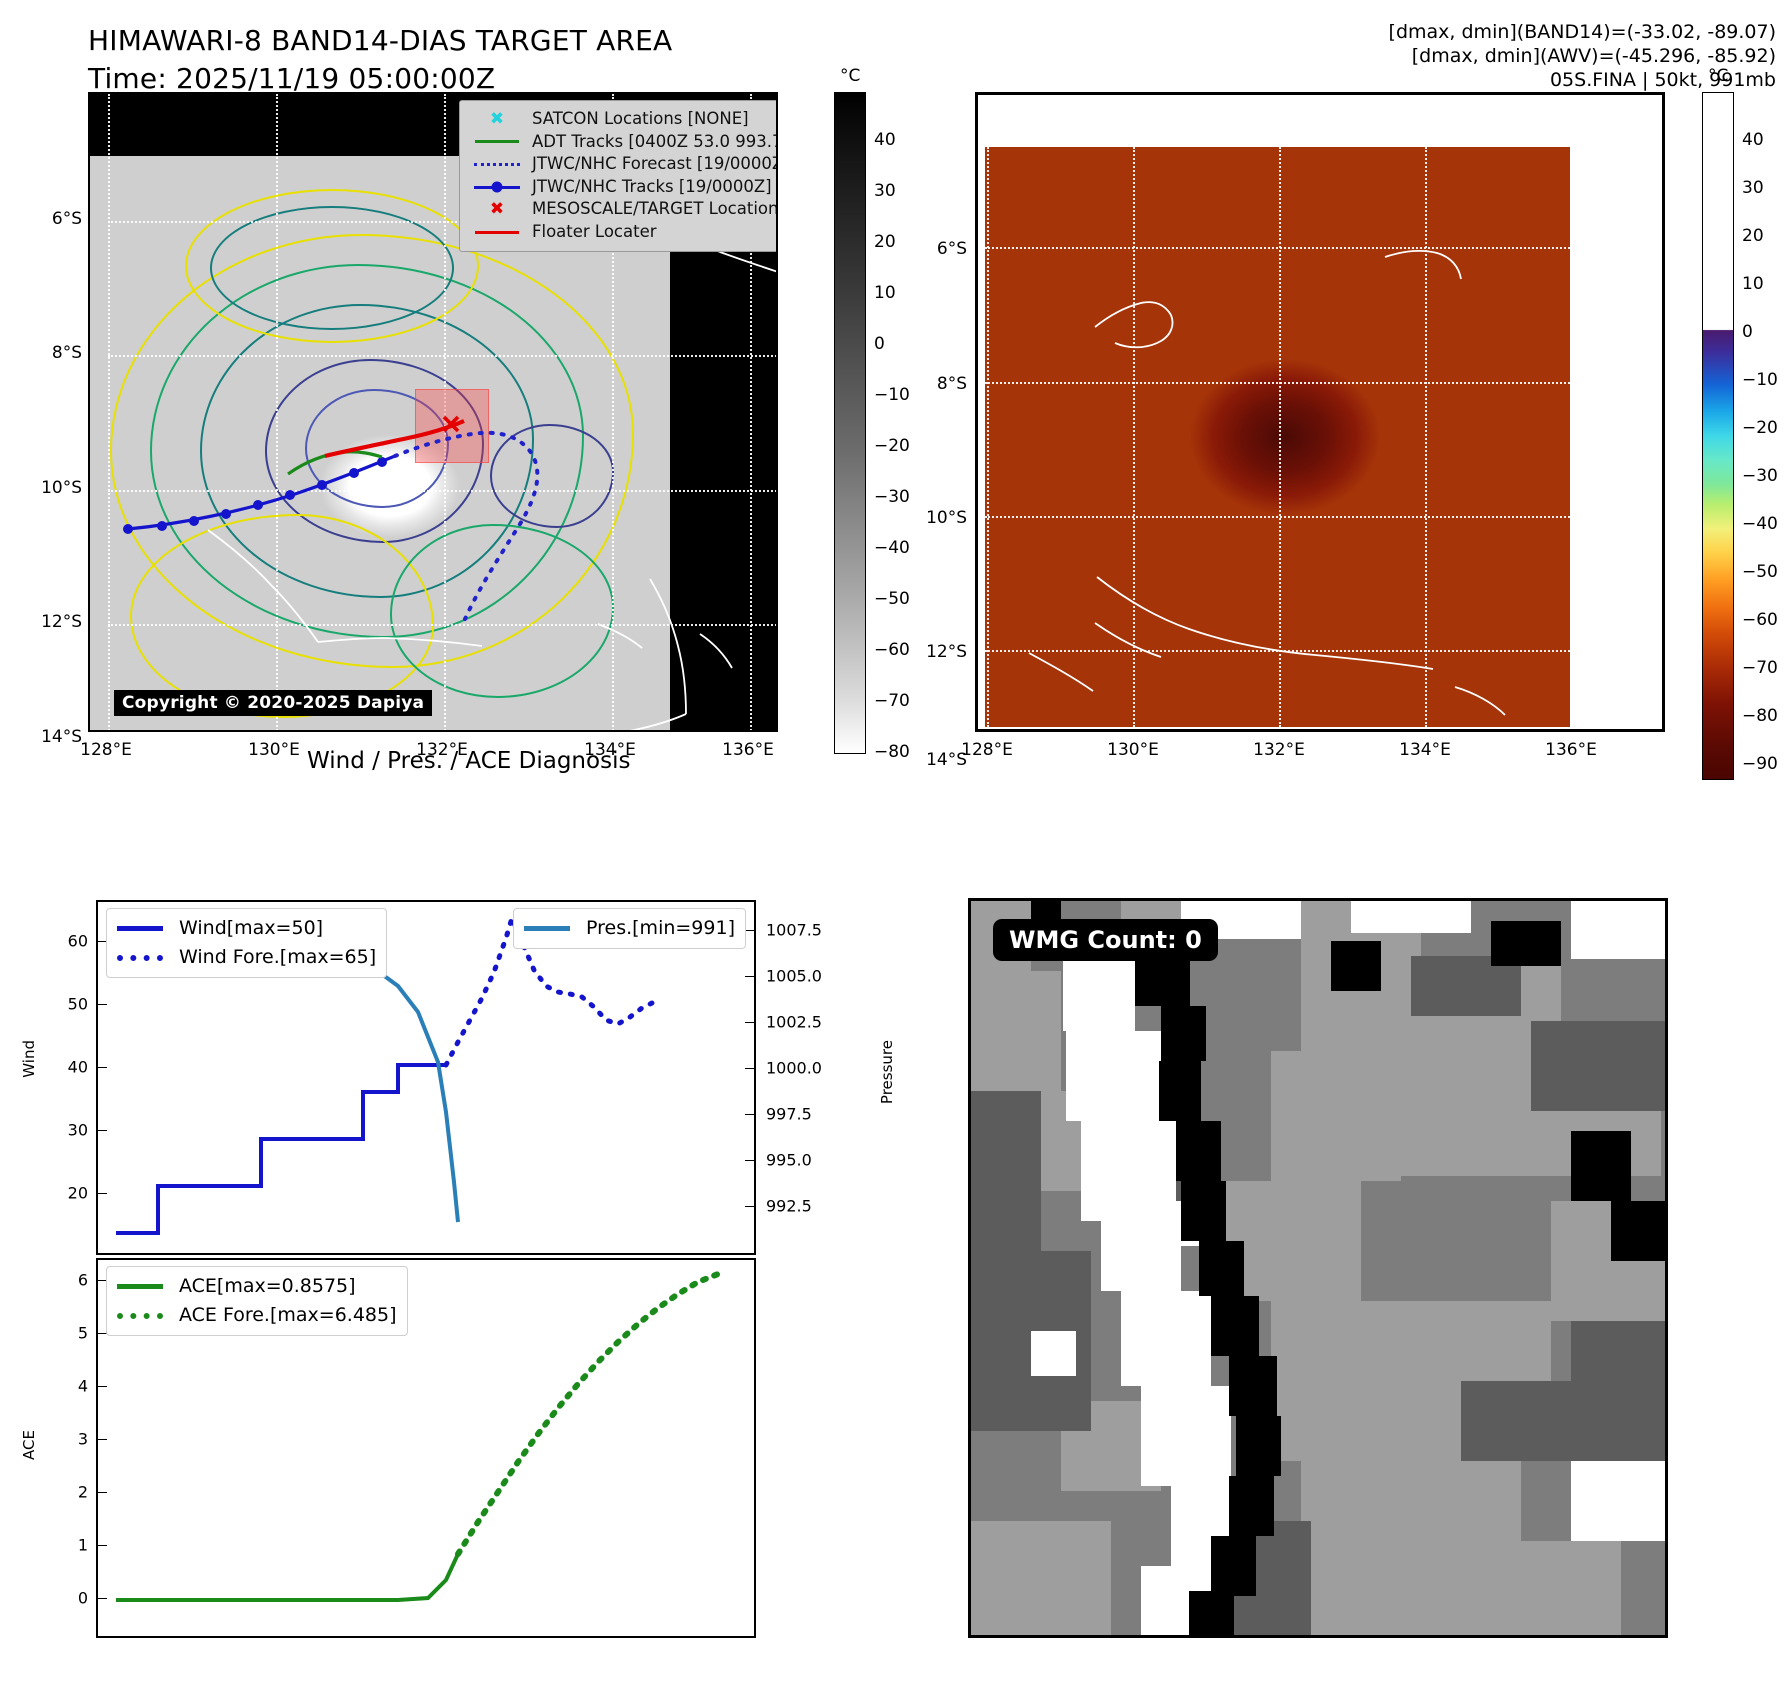 The height and width of the screenshot is (1690, 1788). Describe the element at coordinates (613, 412) in the screenshot. I see `gridline-lon-134e` at that location.